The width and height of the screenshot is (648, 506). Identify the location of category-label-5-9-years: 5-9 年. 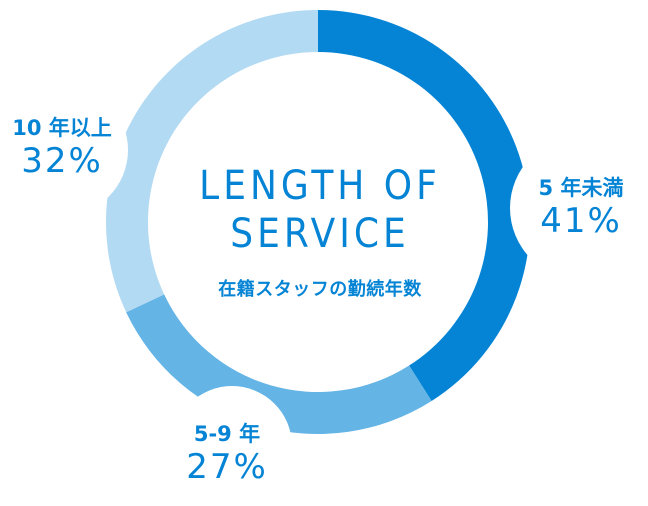
(227, 434).